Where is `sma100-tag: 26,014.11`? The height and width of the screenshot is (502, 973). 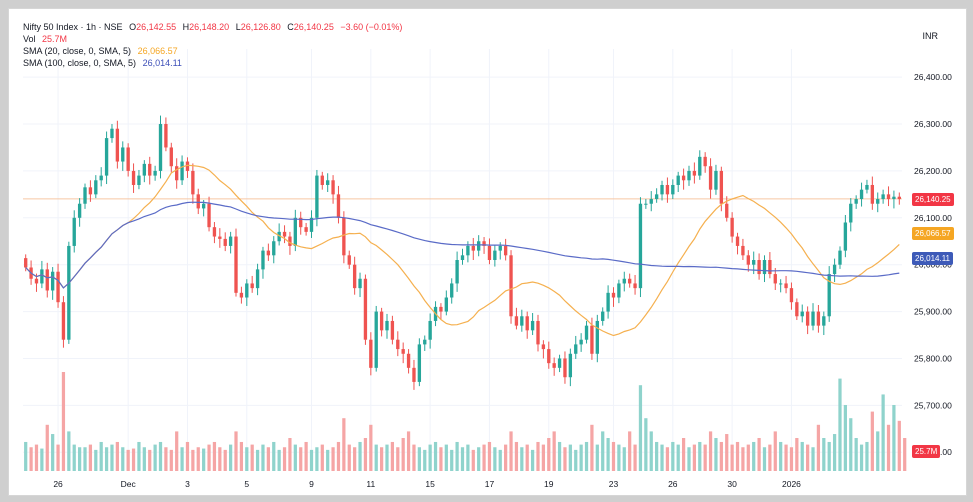 sma100-tag: 26,014.11 is located at coordinates (932, 259).